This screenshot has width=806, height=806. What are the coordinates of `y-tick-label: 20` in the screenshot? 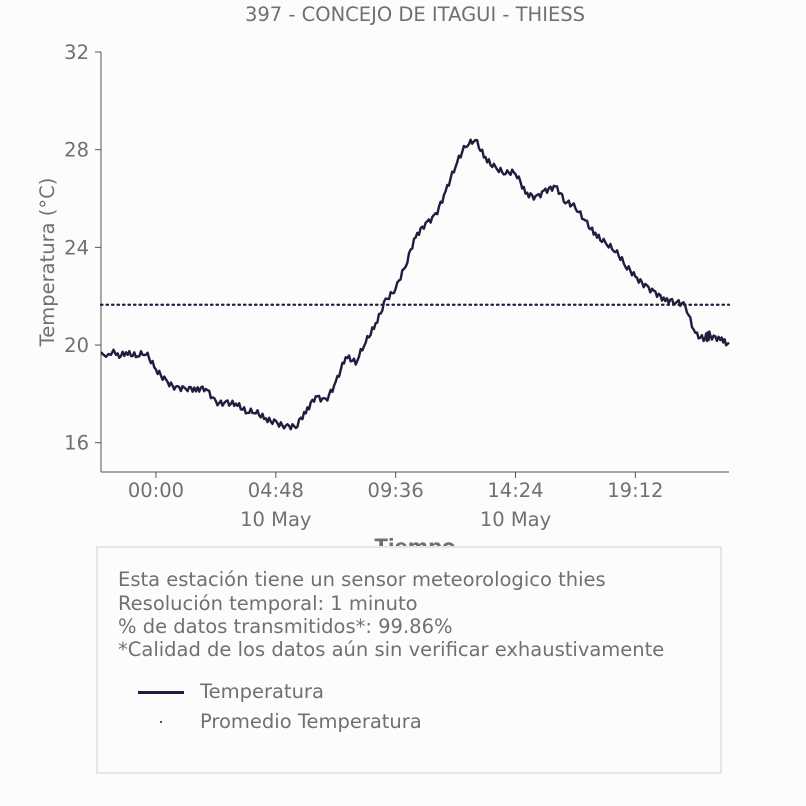 It's located at (76, 345).